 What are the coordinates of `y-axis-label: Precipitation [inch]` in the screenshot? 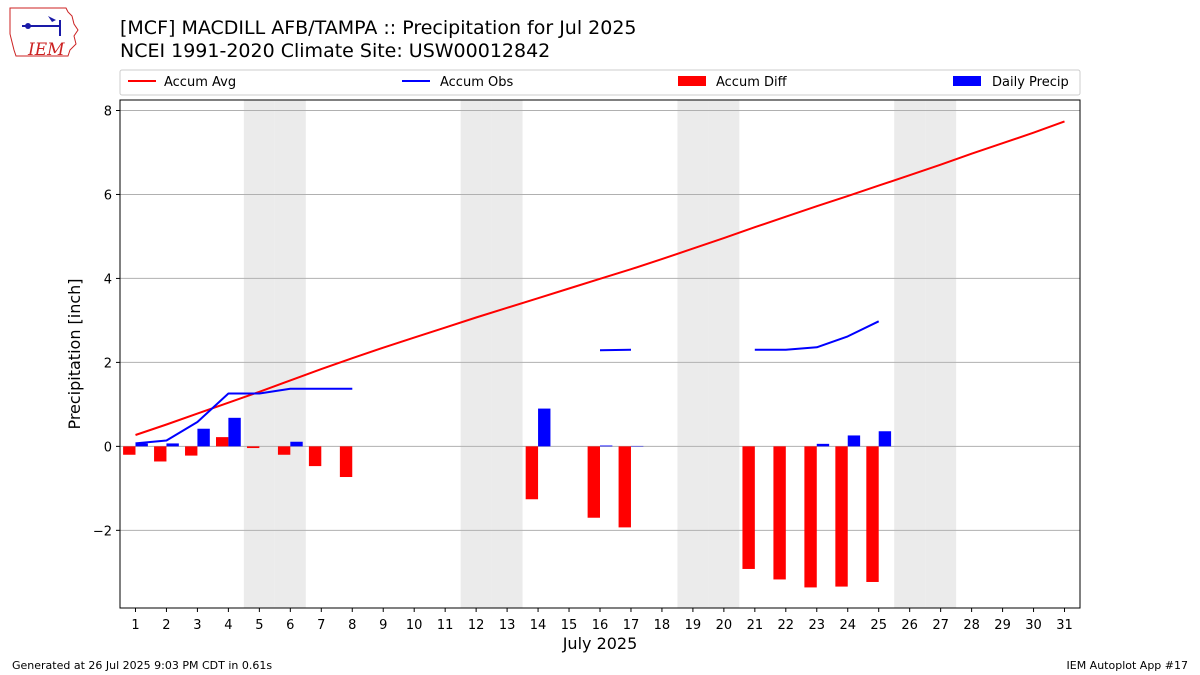 It's located at (74, 353).